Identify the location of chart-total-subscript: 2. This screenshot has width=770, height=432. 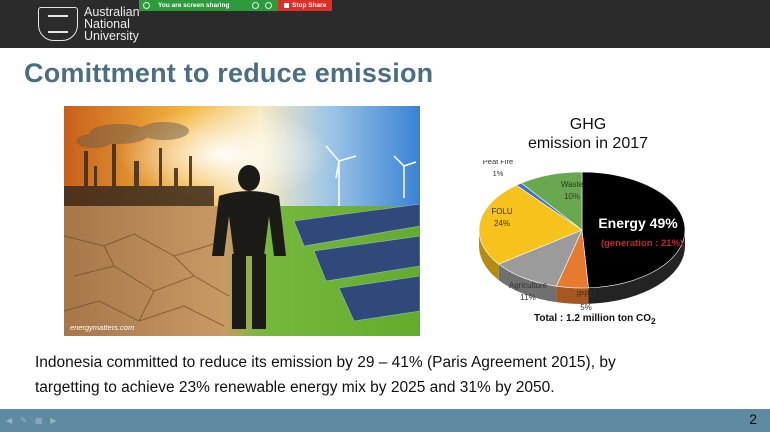
(653, 321).